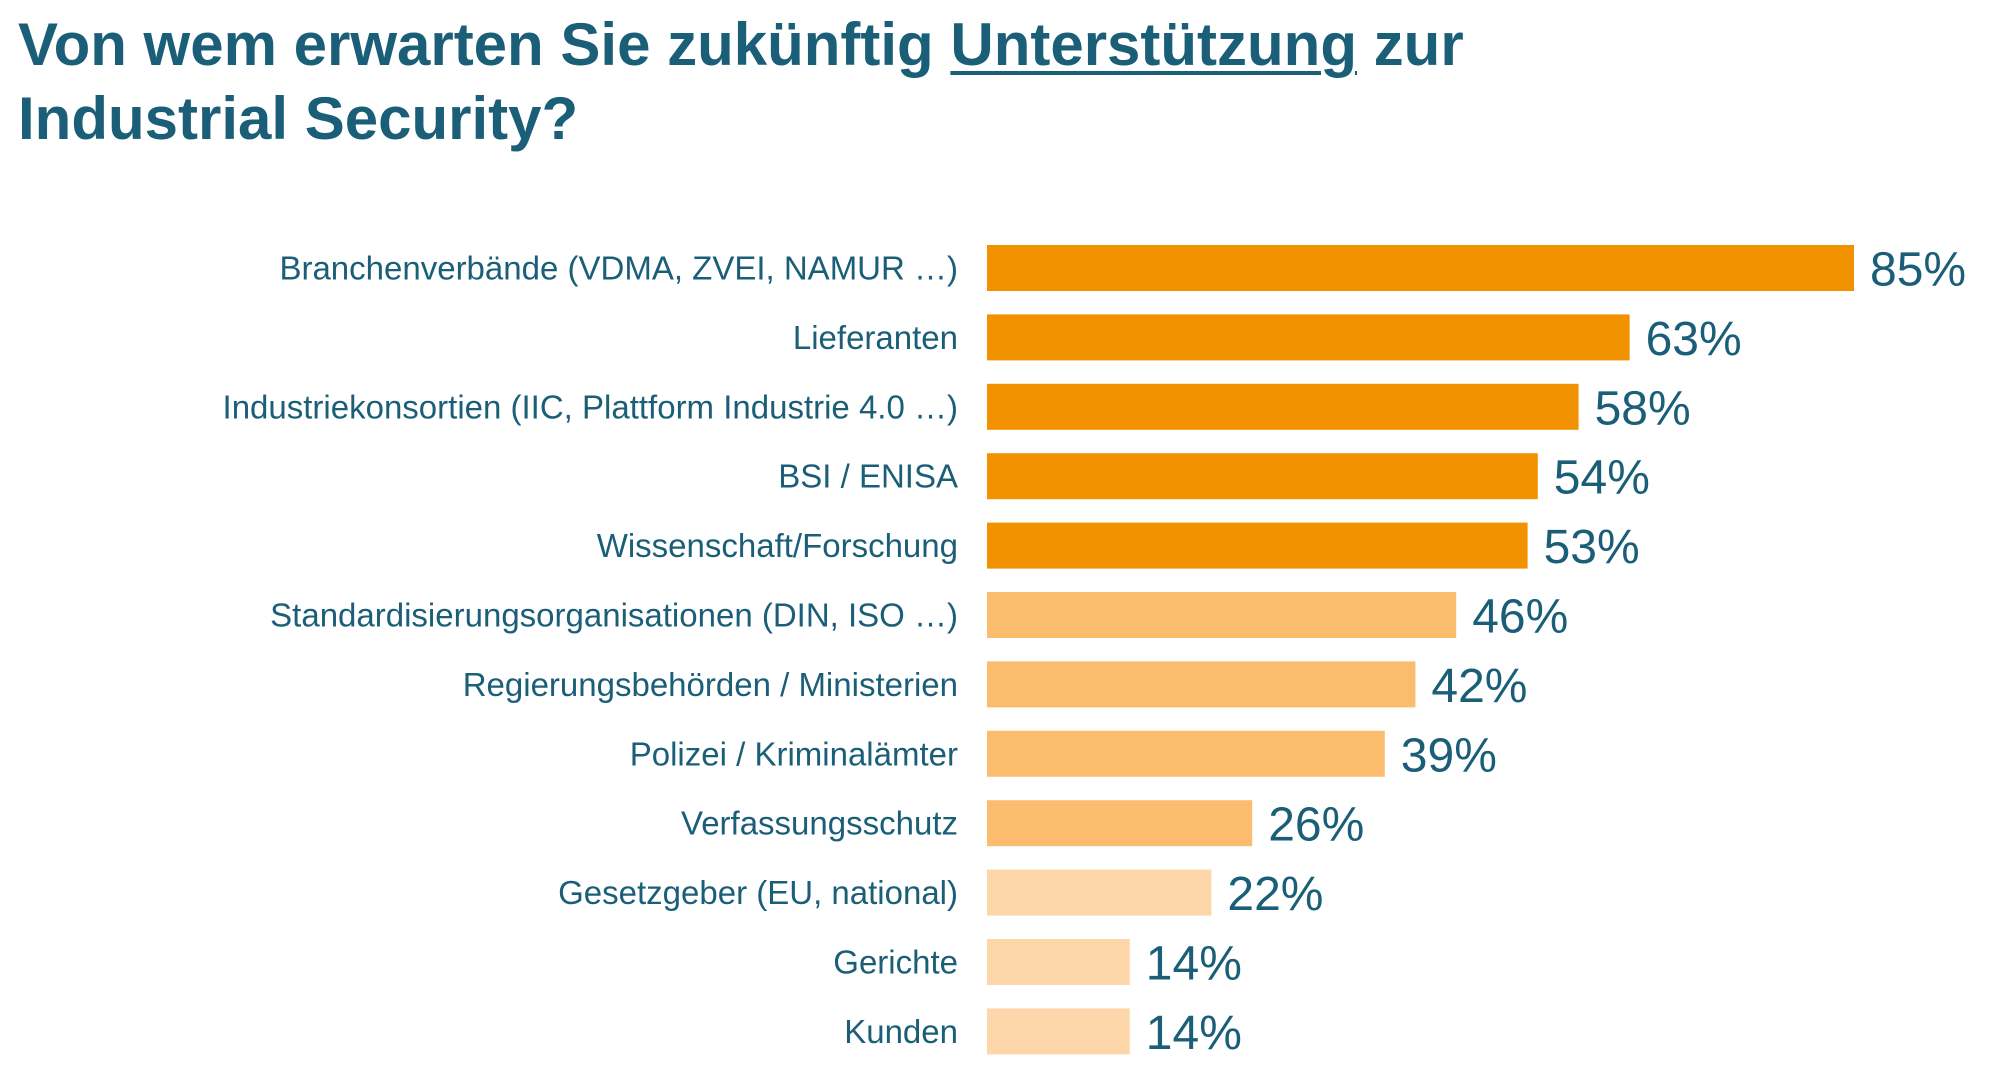  Describe the element at coordinates (1643, 408) in the screenshot. I see `value-label: 58%` at that location.